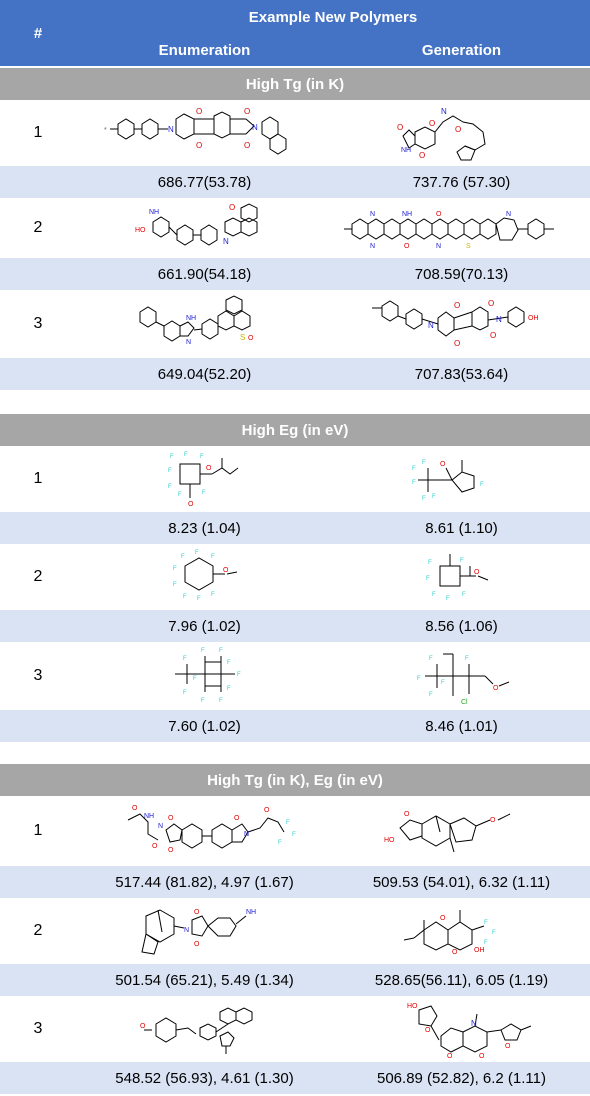  Describe the element at coordinates (38, 33) in the screenshot. I see `header-num: #` at that location.